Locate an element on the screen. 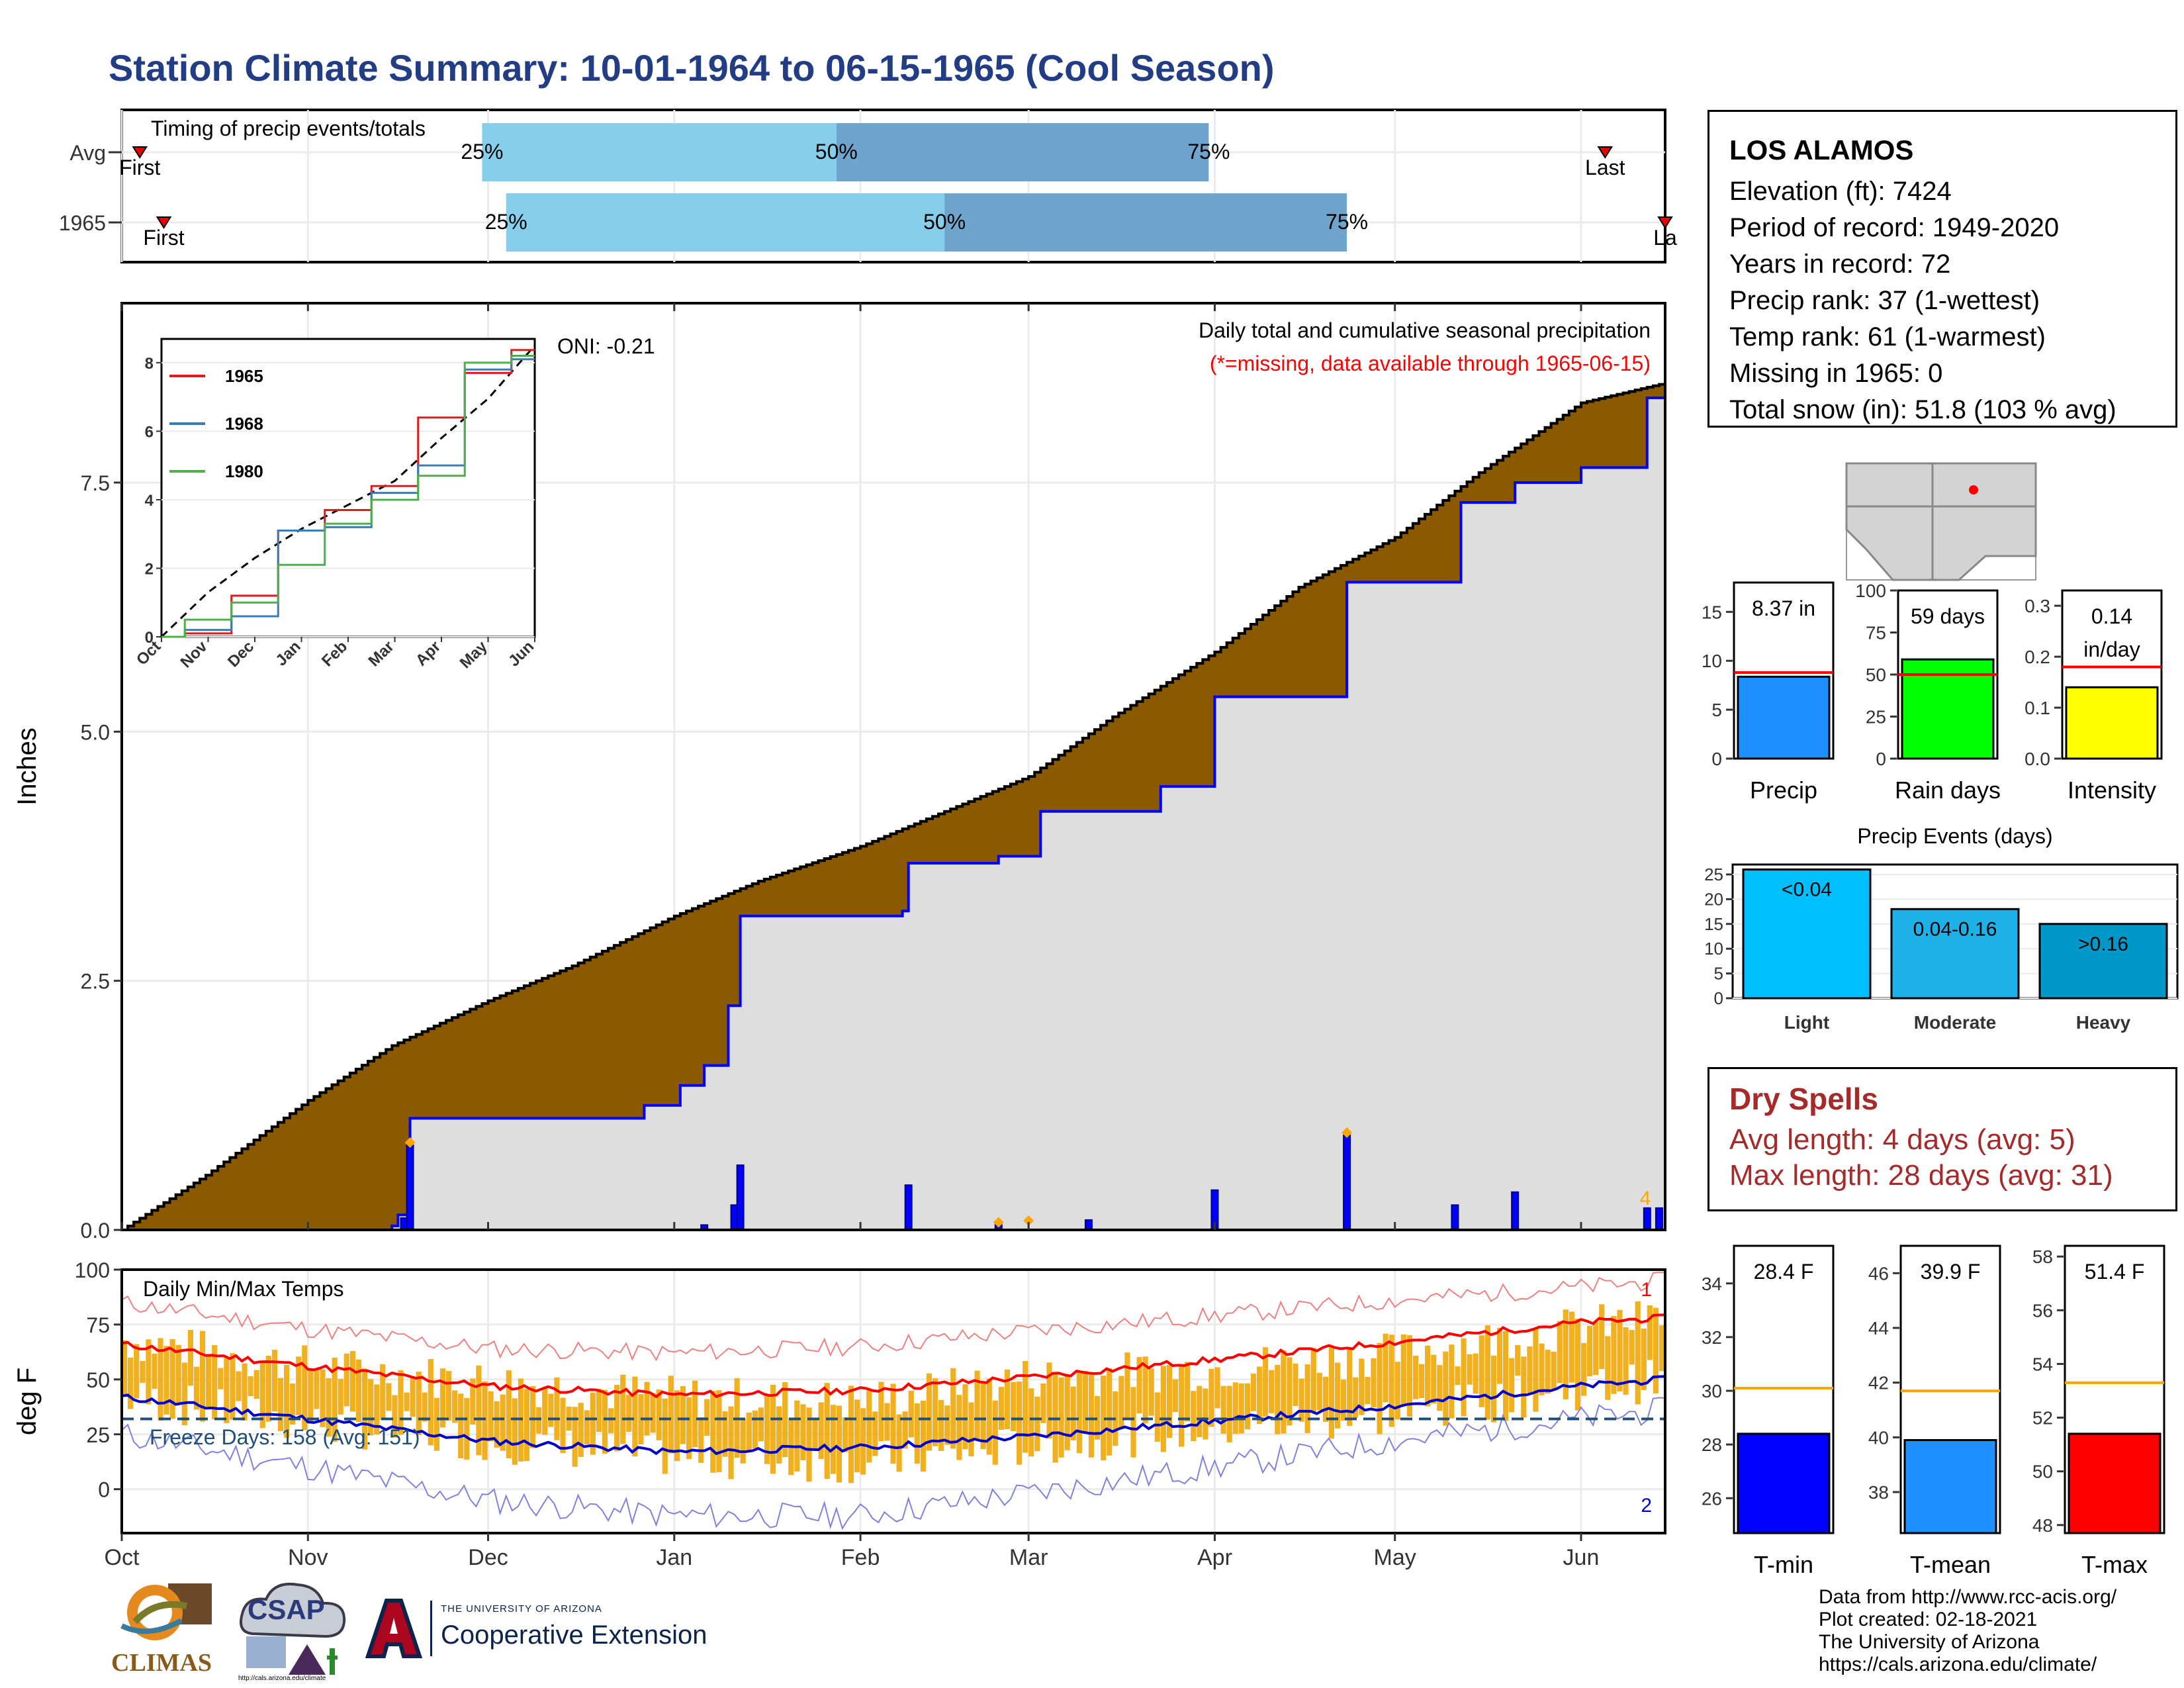 Image resolution: width=2184 pixels, height=1688 pixels. tmean-summary-y-tick-label: 46 is located at coordinates (1878, 1273).